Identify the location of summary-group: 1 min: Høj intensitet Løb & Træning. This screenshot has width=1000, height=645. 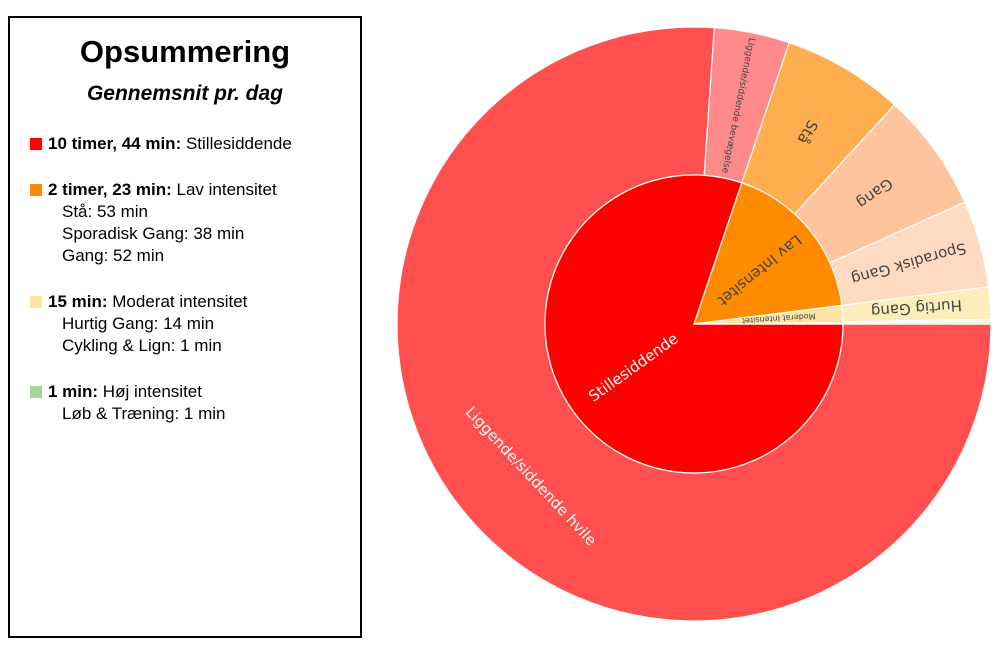
(191, 403).